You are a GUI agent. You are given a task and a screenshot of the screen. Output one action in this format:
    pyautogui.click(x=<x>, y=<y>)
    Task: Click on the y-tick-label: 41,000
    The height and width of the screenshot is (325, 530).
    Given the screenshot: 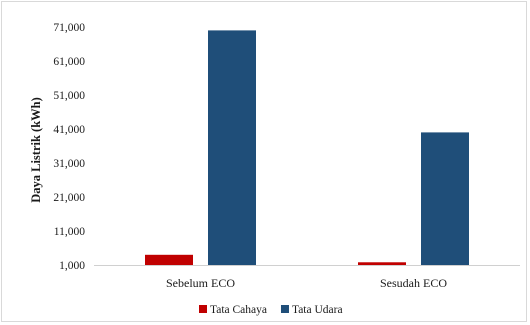 What is the action you would take?
    pyautogui.click(x=69, y=130)
    